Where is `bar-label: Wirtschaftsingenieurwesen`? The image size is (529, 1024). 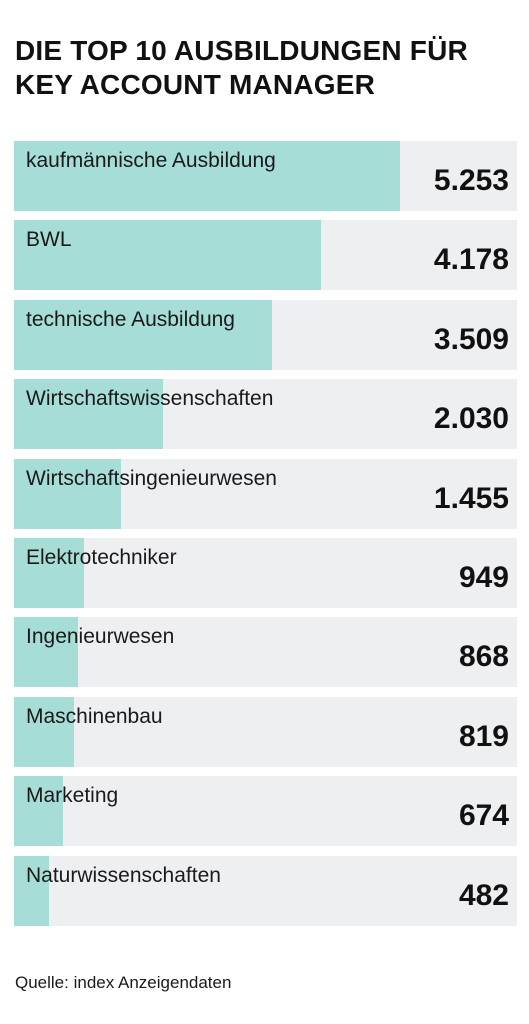
bar-label: Wirtschaftsingenieurwesen is located at coordinates (151, 478).